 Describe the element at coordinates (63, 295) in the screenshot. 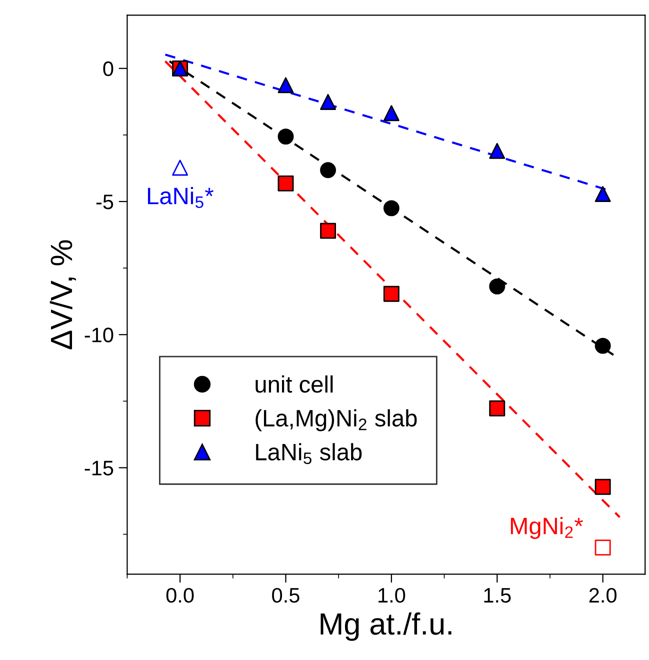

I see `y-axis-title: ΔV/V, %` at that location.